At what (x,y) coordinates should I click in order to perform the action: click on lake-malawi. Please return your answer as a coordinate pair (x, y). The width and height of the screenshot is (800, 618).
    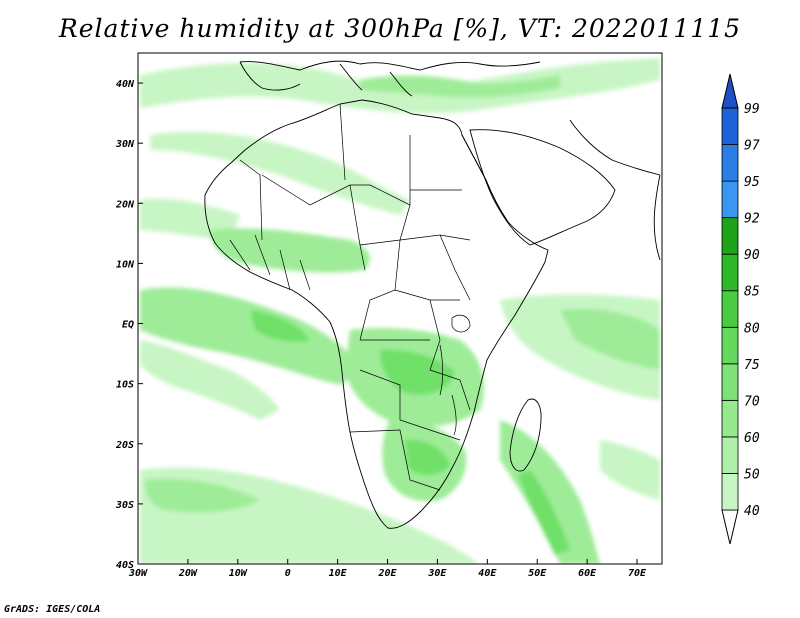
    Looking at the image, I should click on (454, 415).